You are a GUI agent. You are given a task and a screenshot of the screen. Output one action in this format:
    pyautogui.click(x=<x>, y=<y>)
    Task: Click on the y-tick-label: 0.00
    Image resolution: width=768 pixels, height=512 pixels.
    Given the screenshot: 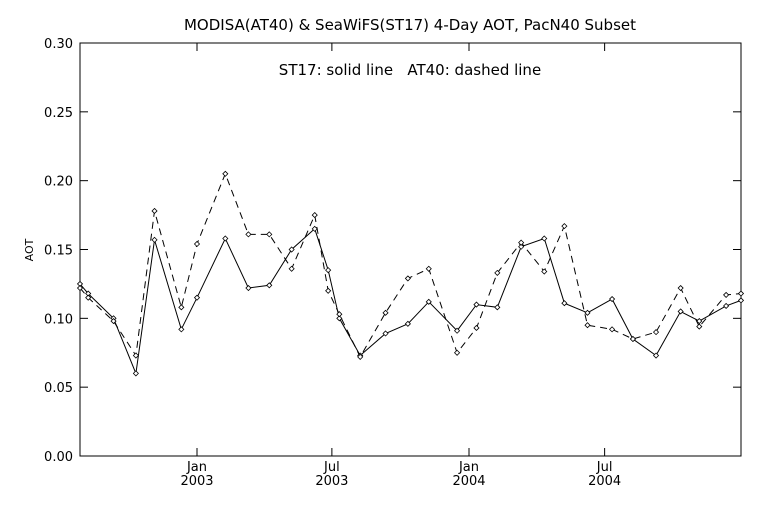 What is the action you would take?
    pyautogui.click(x=58, y=457)
    